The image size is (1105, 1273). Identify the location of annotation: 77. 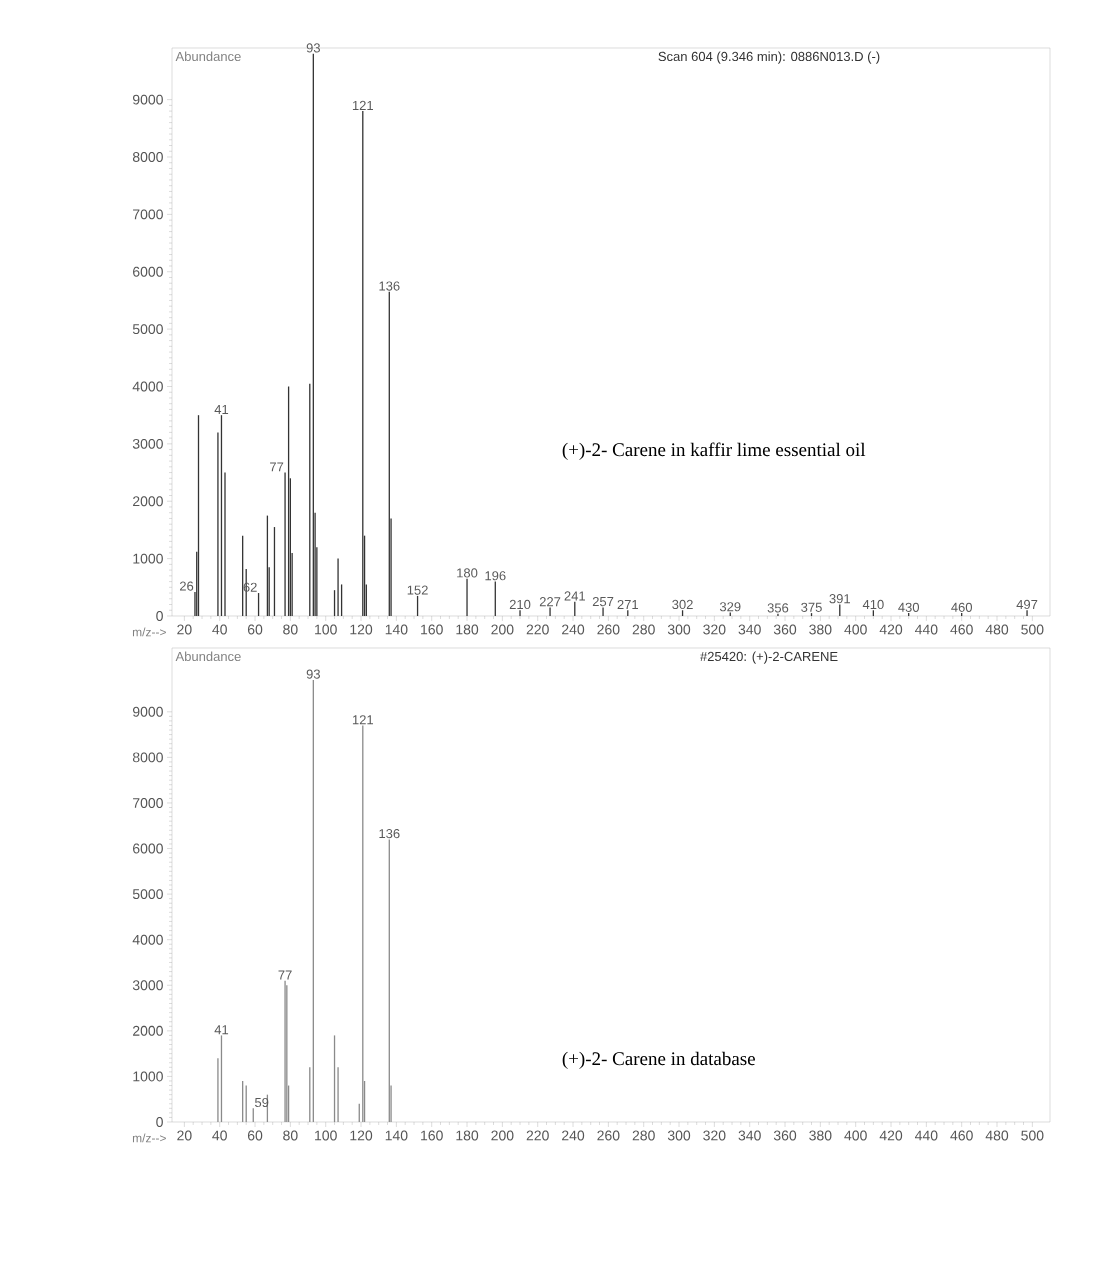
(277, 467).